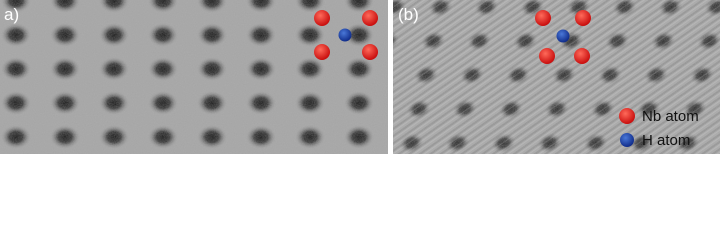  I want to click on panel-label: a), so click(11, 14).